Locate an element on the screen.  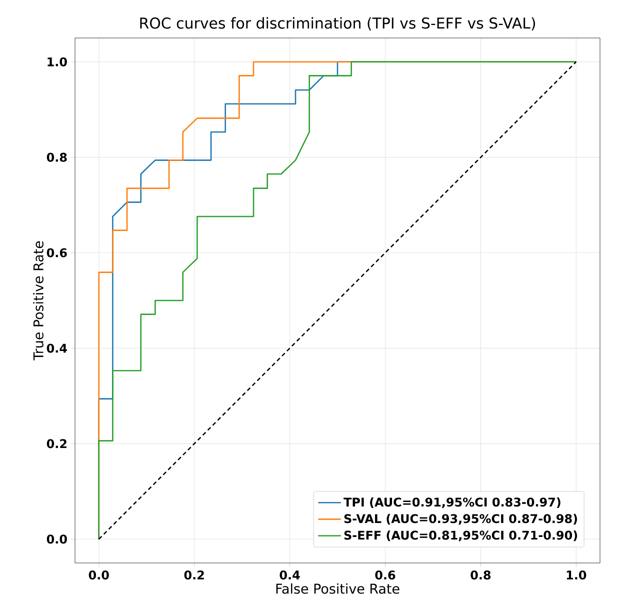
x-tick-label: 0.0 is located at coordinates (98, 575).